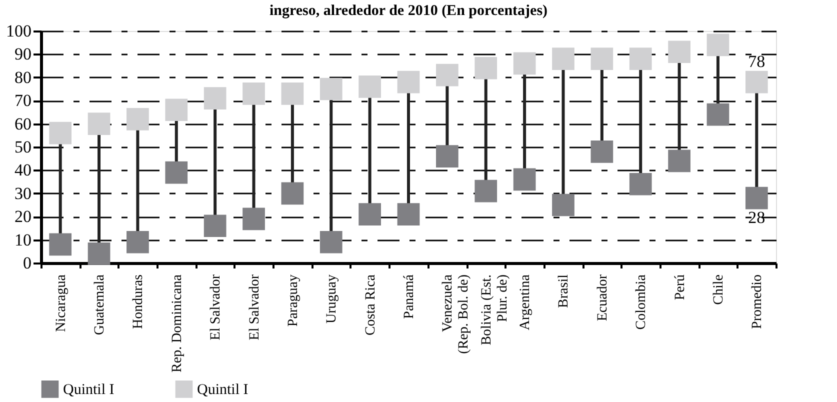 This screenshot has height=402, width=837. What do you see at coordinates (526, 302) in the screenshot?
I see `x-tick-label: Argentina` at bounding box center [526, 302].